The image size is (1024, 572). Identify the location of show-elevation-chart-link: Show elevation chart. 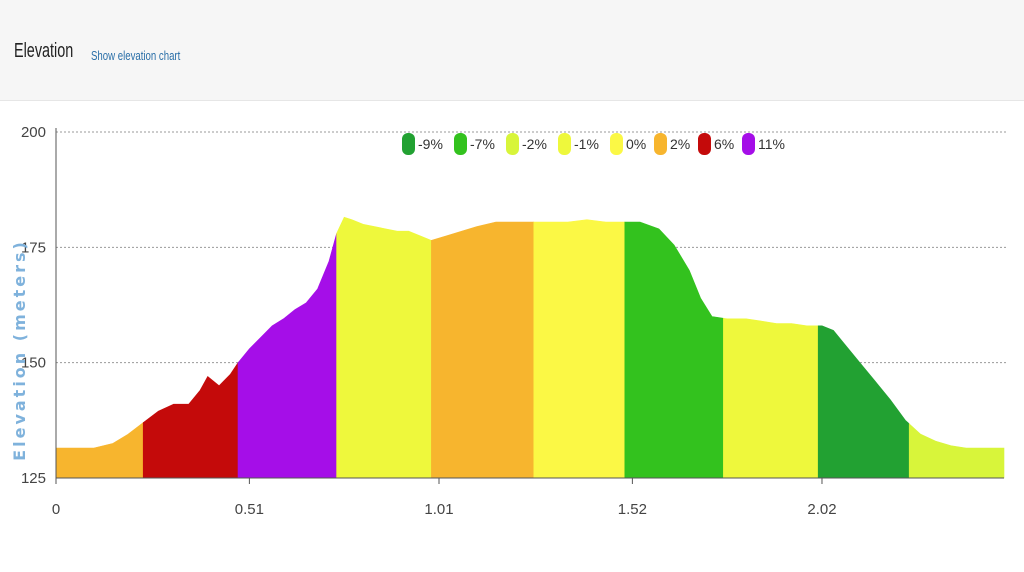
(136, 55).